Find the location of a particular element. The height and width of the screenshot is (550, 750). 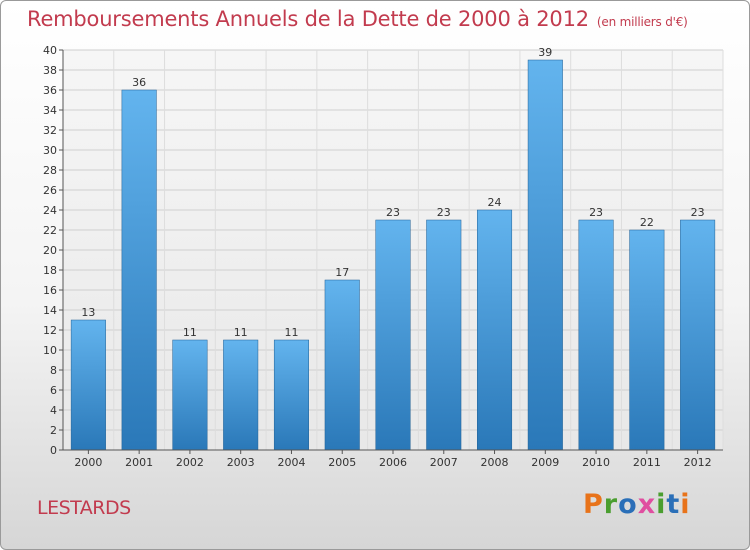

bar-2004 is located at coordinates (291, 395).